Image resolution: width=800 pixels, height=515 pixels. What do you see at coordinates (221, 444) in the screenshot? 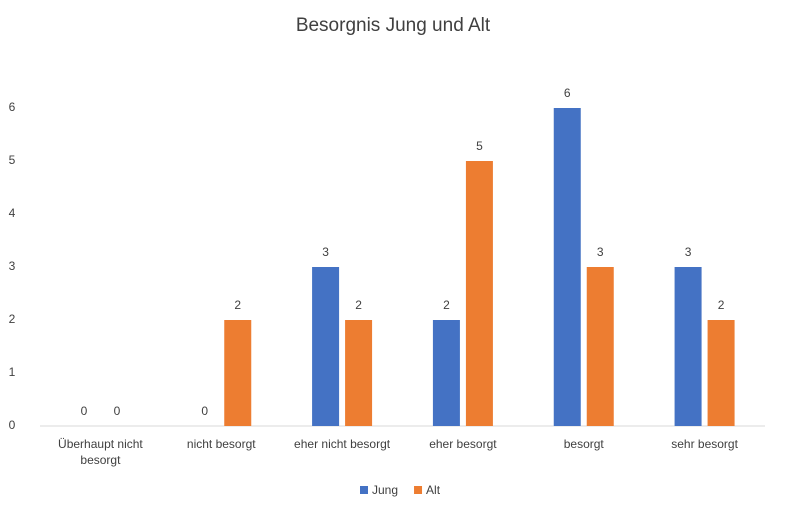
I see `x-tick-label: nicht besorgt` at bounding box center [221, 444].